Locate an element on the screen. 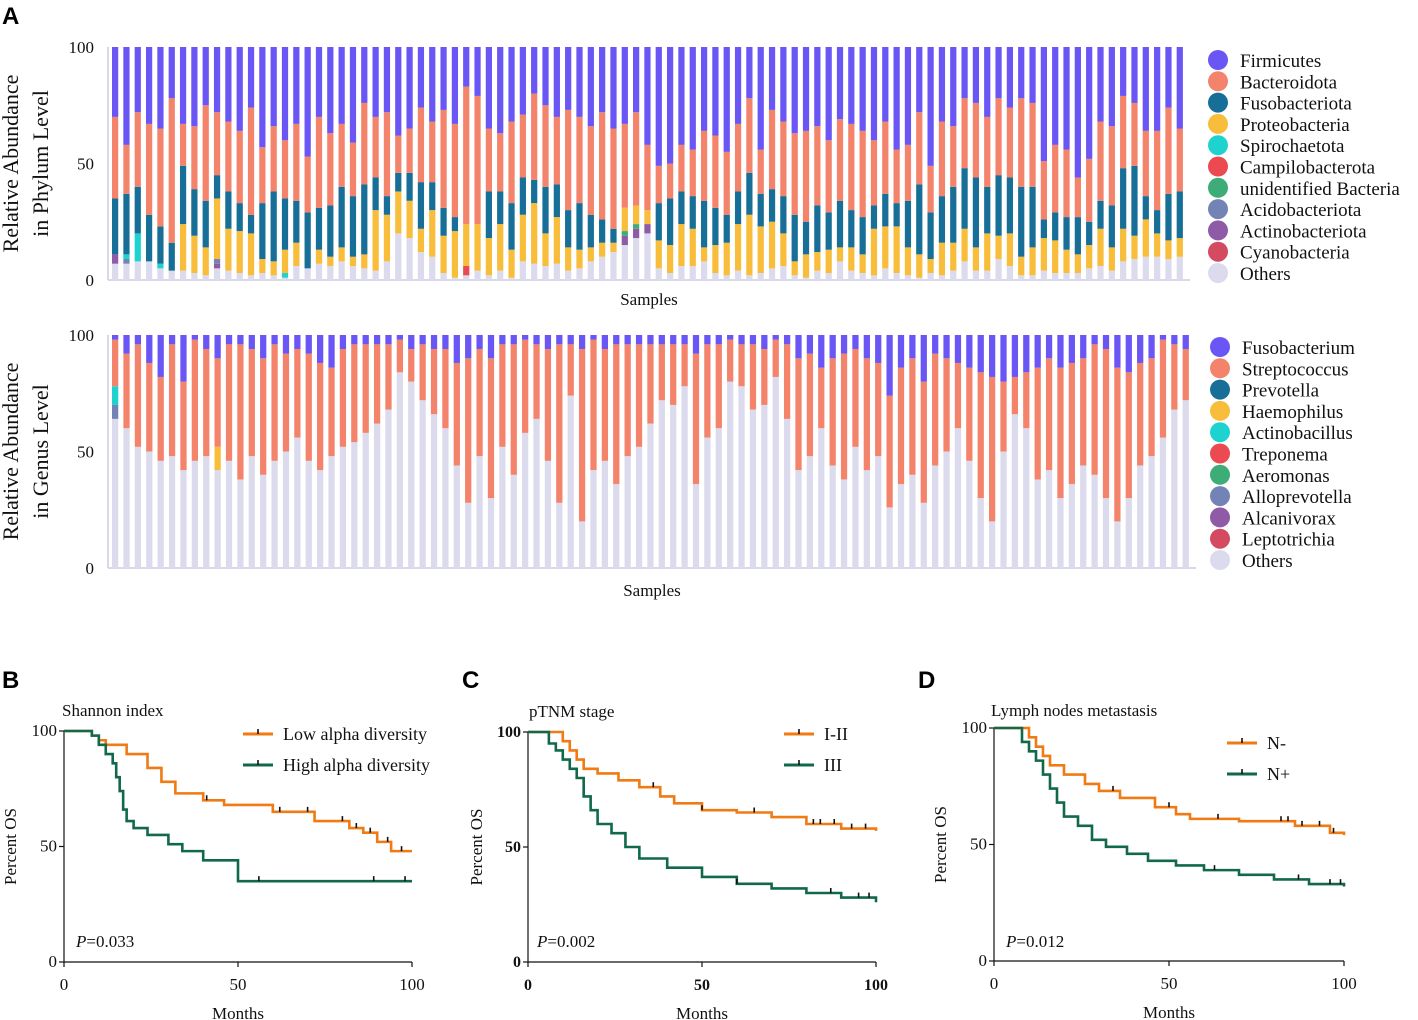 This screenshot has width=1418, height=1020. x-tick-label: 100 is located at coordinates (876, 985).